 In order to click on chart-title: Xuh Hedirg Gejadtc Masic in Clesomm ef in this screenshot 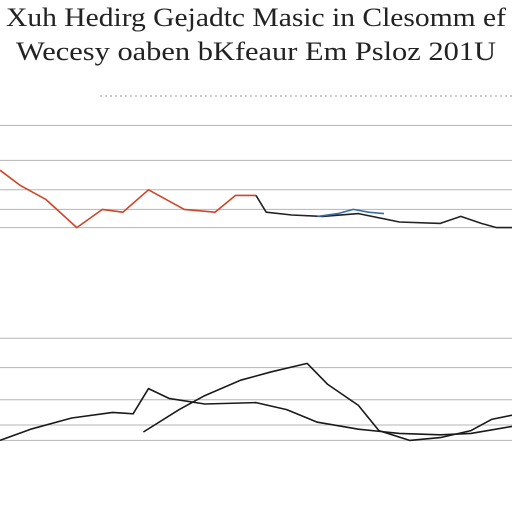, I will do `click(256, 17)`.